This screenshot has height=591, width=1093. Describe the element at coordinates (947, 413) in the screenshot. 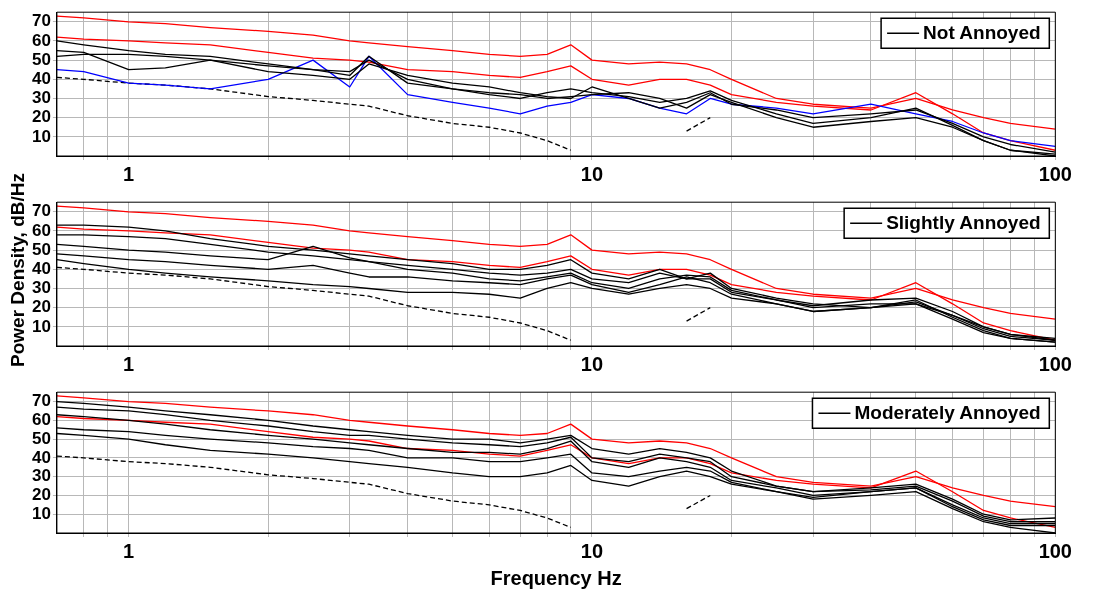

I see `legend-label: Moderately Annoyed` at that location.